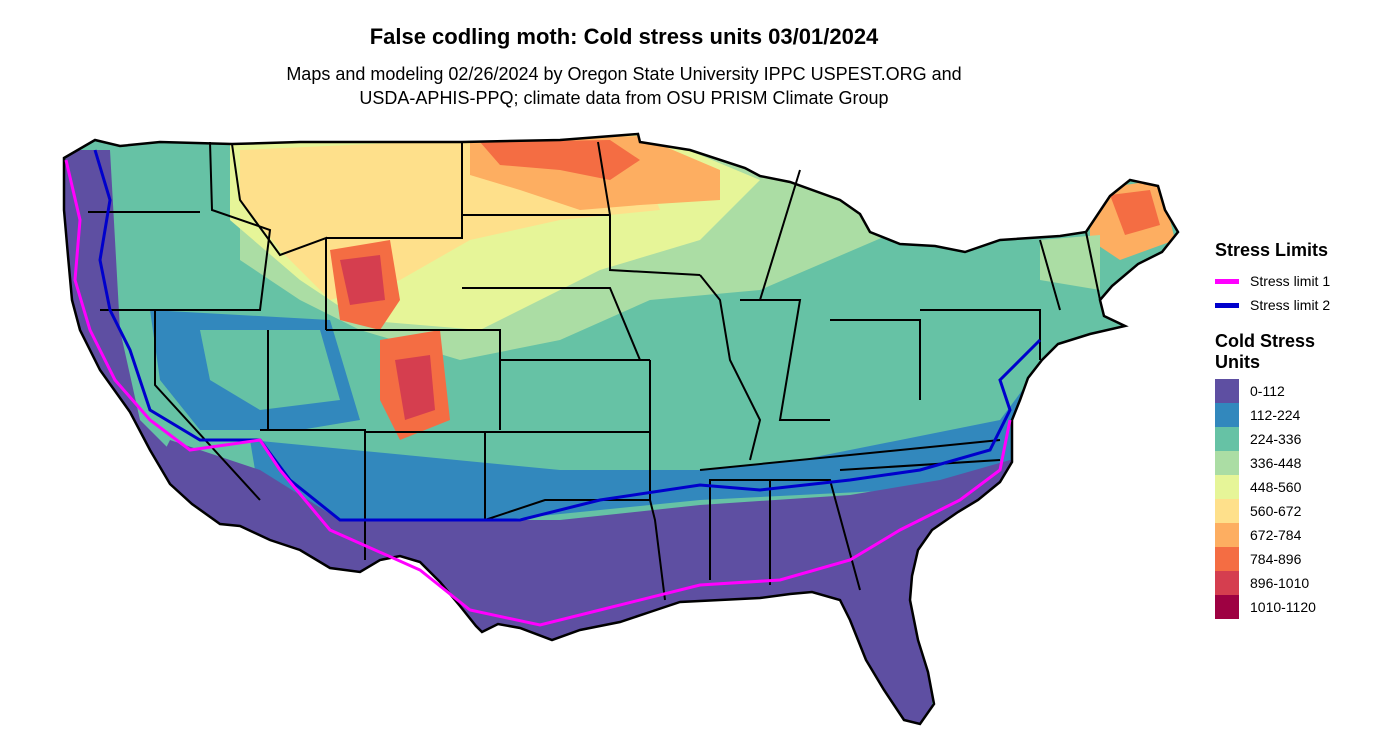  I want to click on stress-legend-title: Stress Limits, so click(1272, 250).